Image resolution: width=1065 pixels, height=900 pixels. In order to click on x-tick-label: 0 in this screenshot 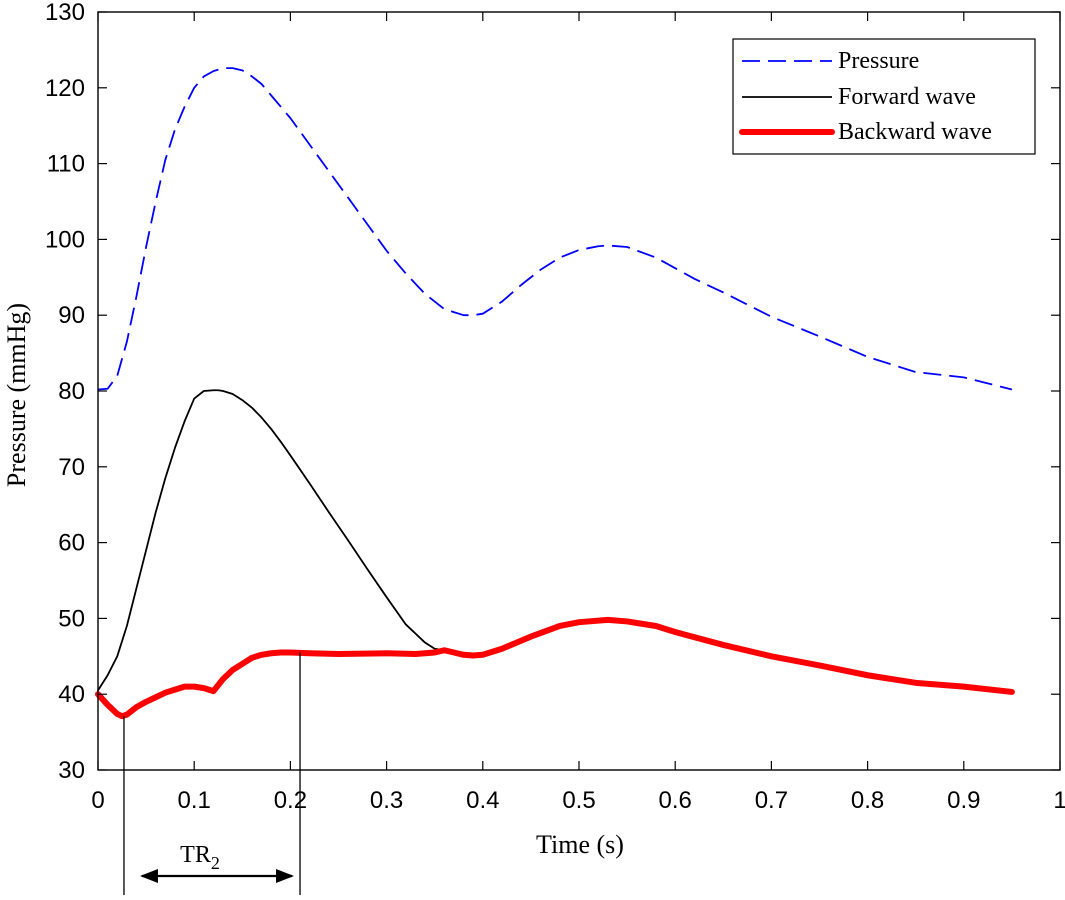, I will do `click(97, 800)`.